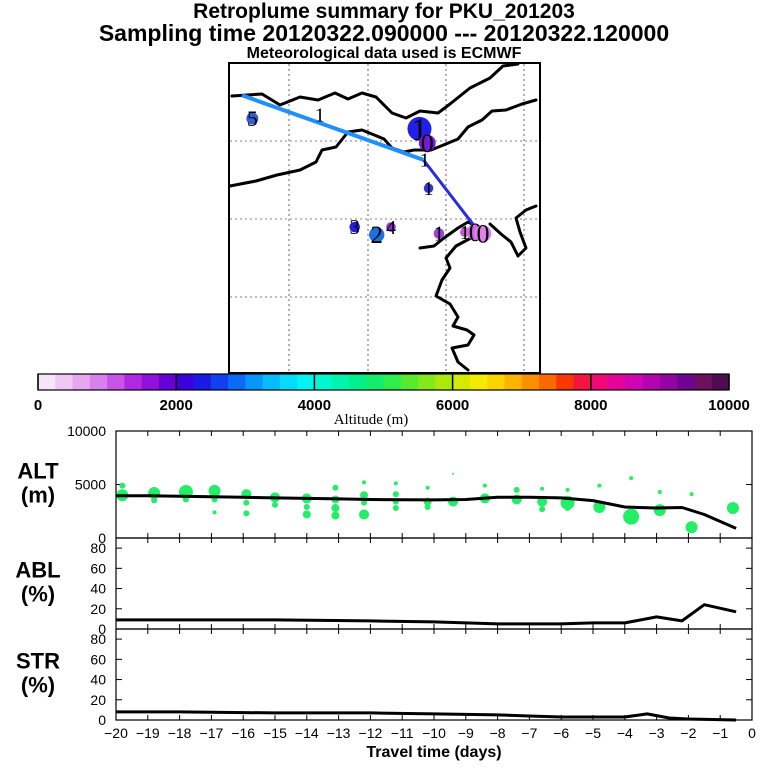  Describe the element at coordinates (752, 733) in the screenshot. I see `x-tick-label: 0` at that location.